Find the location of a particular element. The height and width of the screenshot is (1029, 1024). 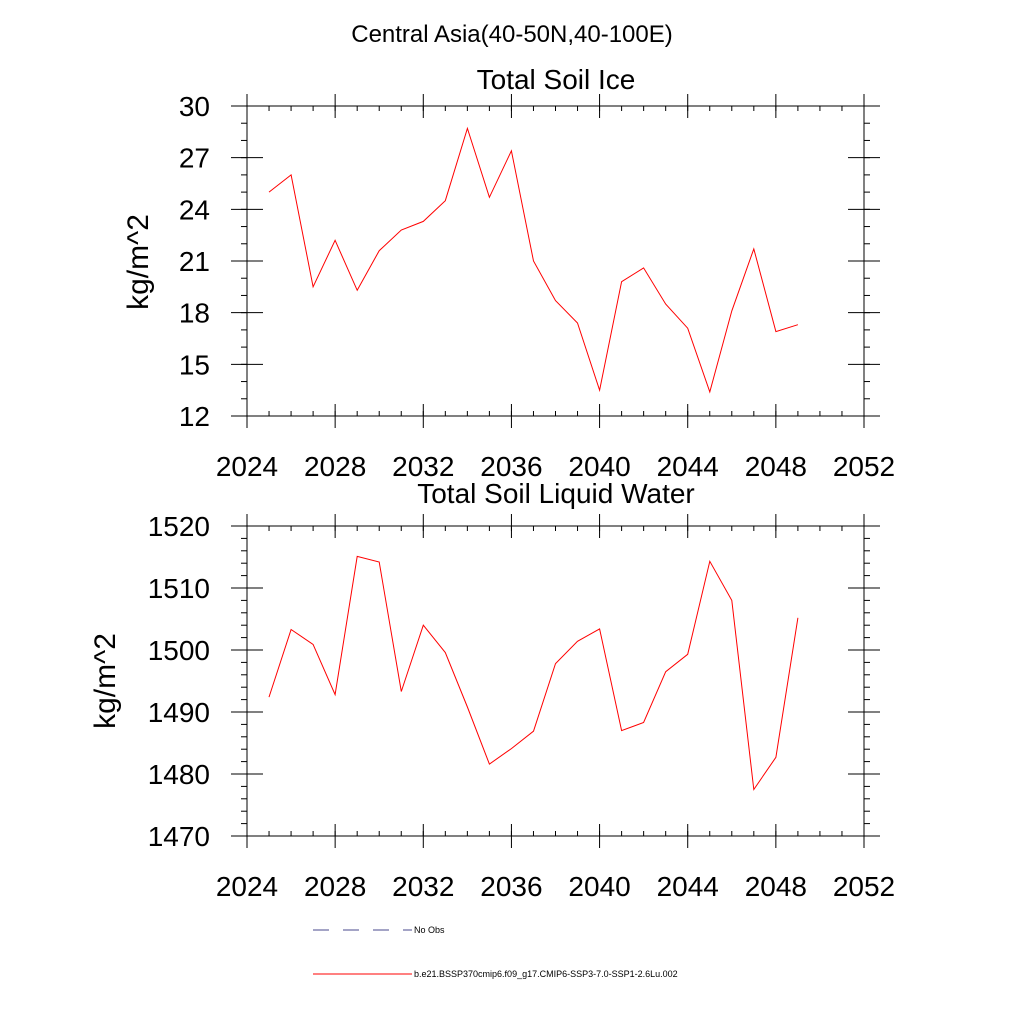

y-tick-label: 1480 is located at coordinates (179, 774).